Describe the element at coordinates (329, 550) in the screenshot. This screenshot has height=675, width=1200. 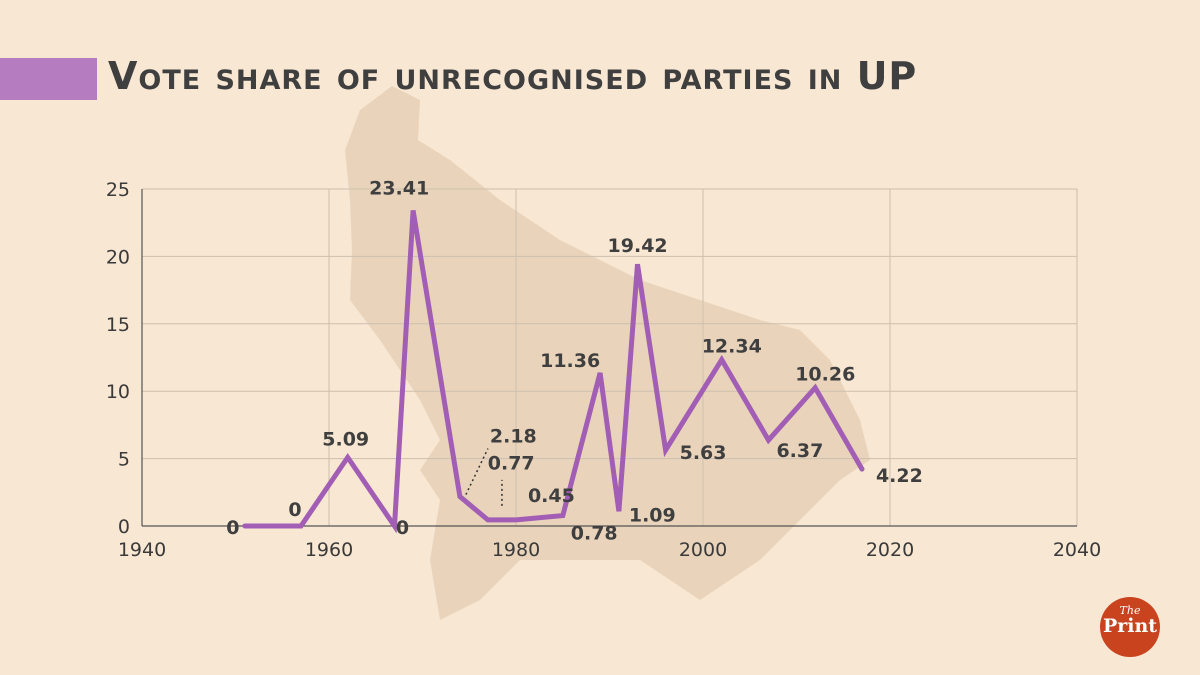
I see `x-tick-label: 1960` at that location.